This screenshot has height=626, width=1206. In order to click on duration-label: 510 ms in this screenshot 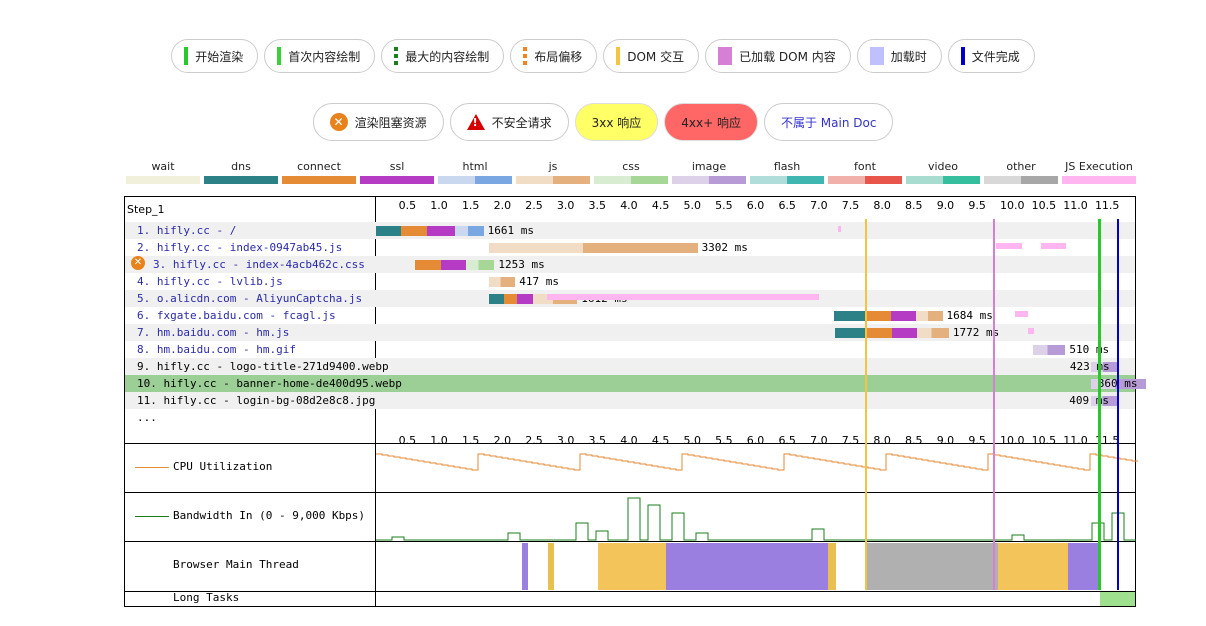, I will do `click(1089, 349)`.